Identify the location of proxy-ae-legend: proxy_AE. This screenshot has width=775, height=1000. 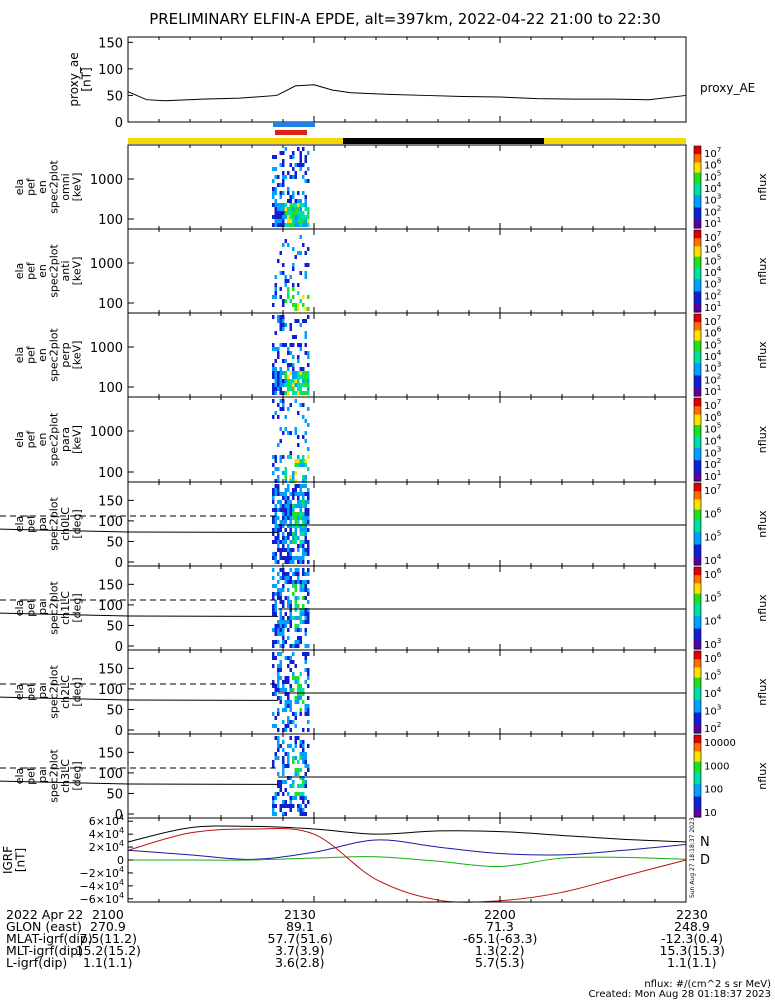
(727, 88).